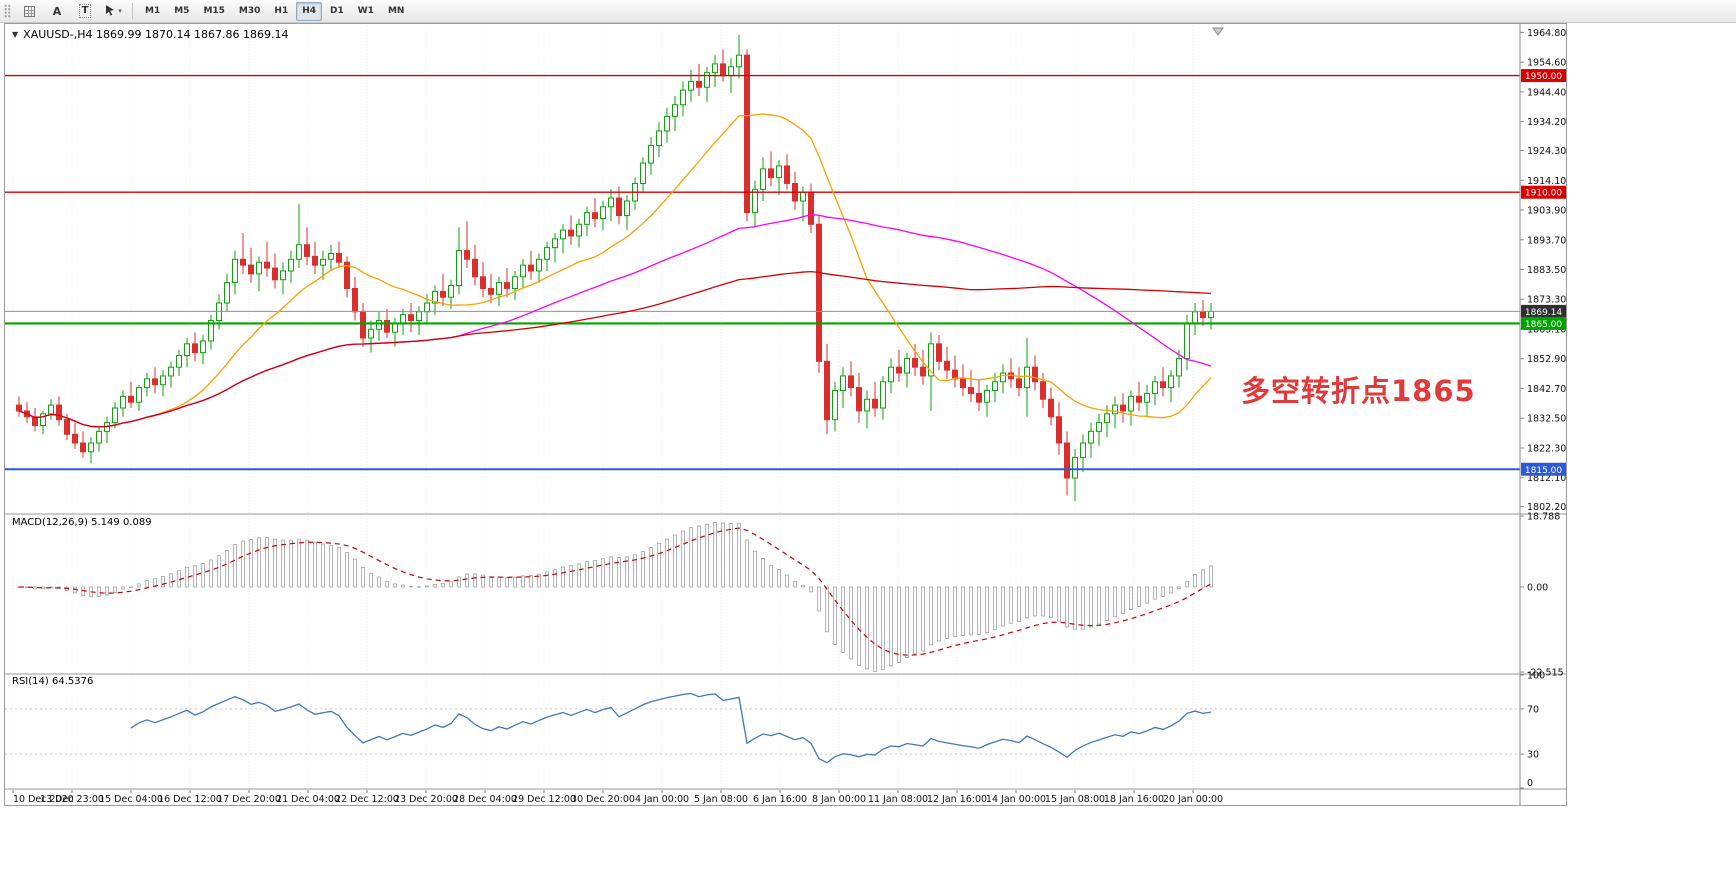 The width and height of the screenshot is (1736, 893). What do you see at coordinates (615, 349) in the screenshot?
I see `ma-line` at bounding box center [615, 349].